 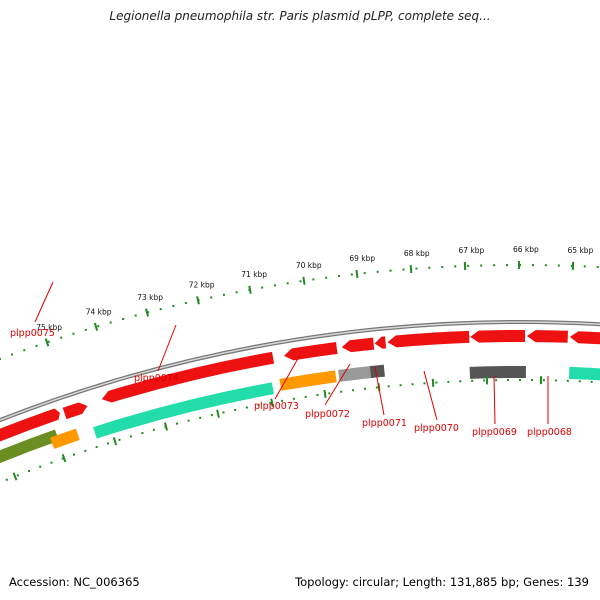 I want to click on scale-label: 68 kbp, so click(x=417, y=253).